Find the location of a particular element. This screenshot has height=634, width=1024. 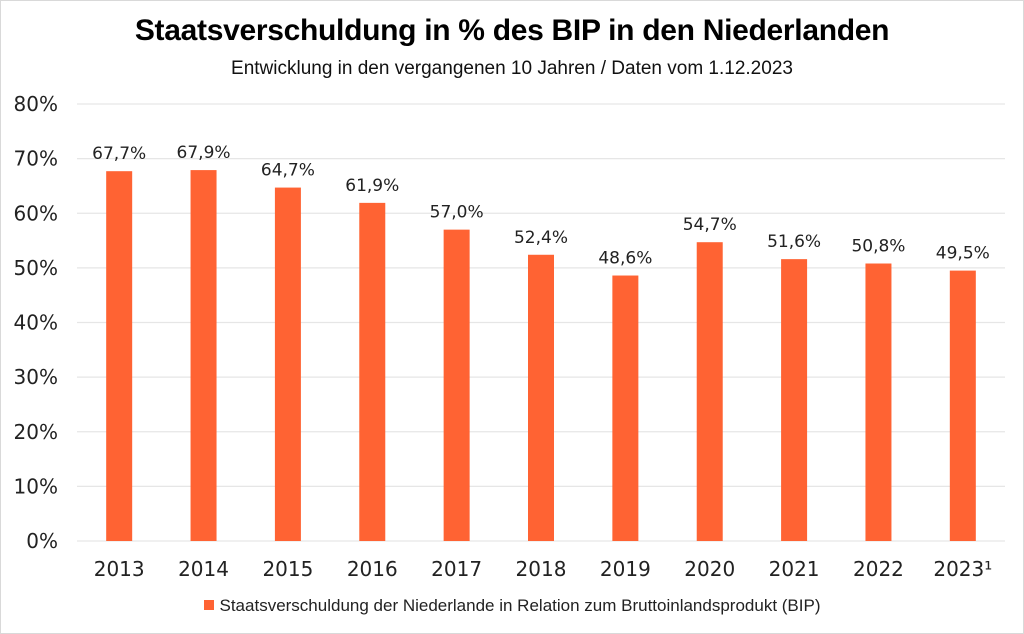

y-tick-label: 30% is located at coordinates (36, 377).